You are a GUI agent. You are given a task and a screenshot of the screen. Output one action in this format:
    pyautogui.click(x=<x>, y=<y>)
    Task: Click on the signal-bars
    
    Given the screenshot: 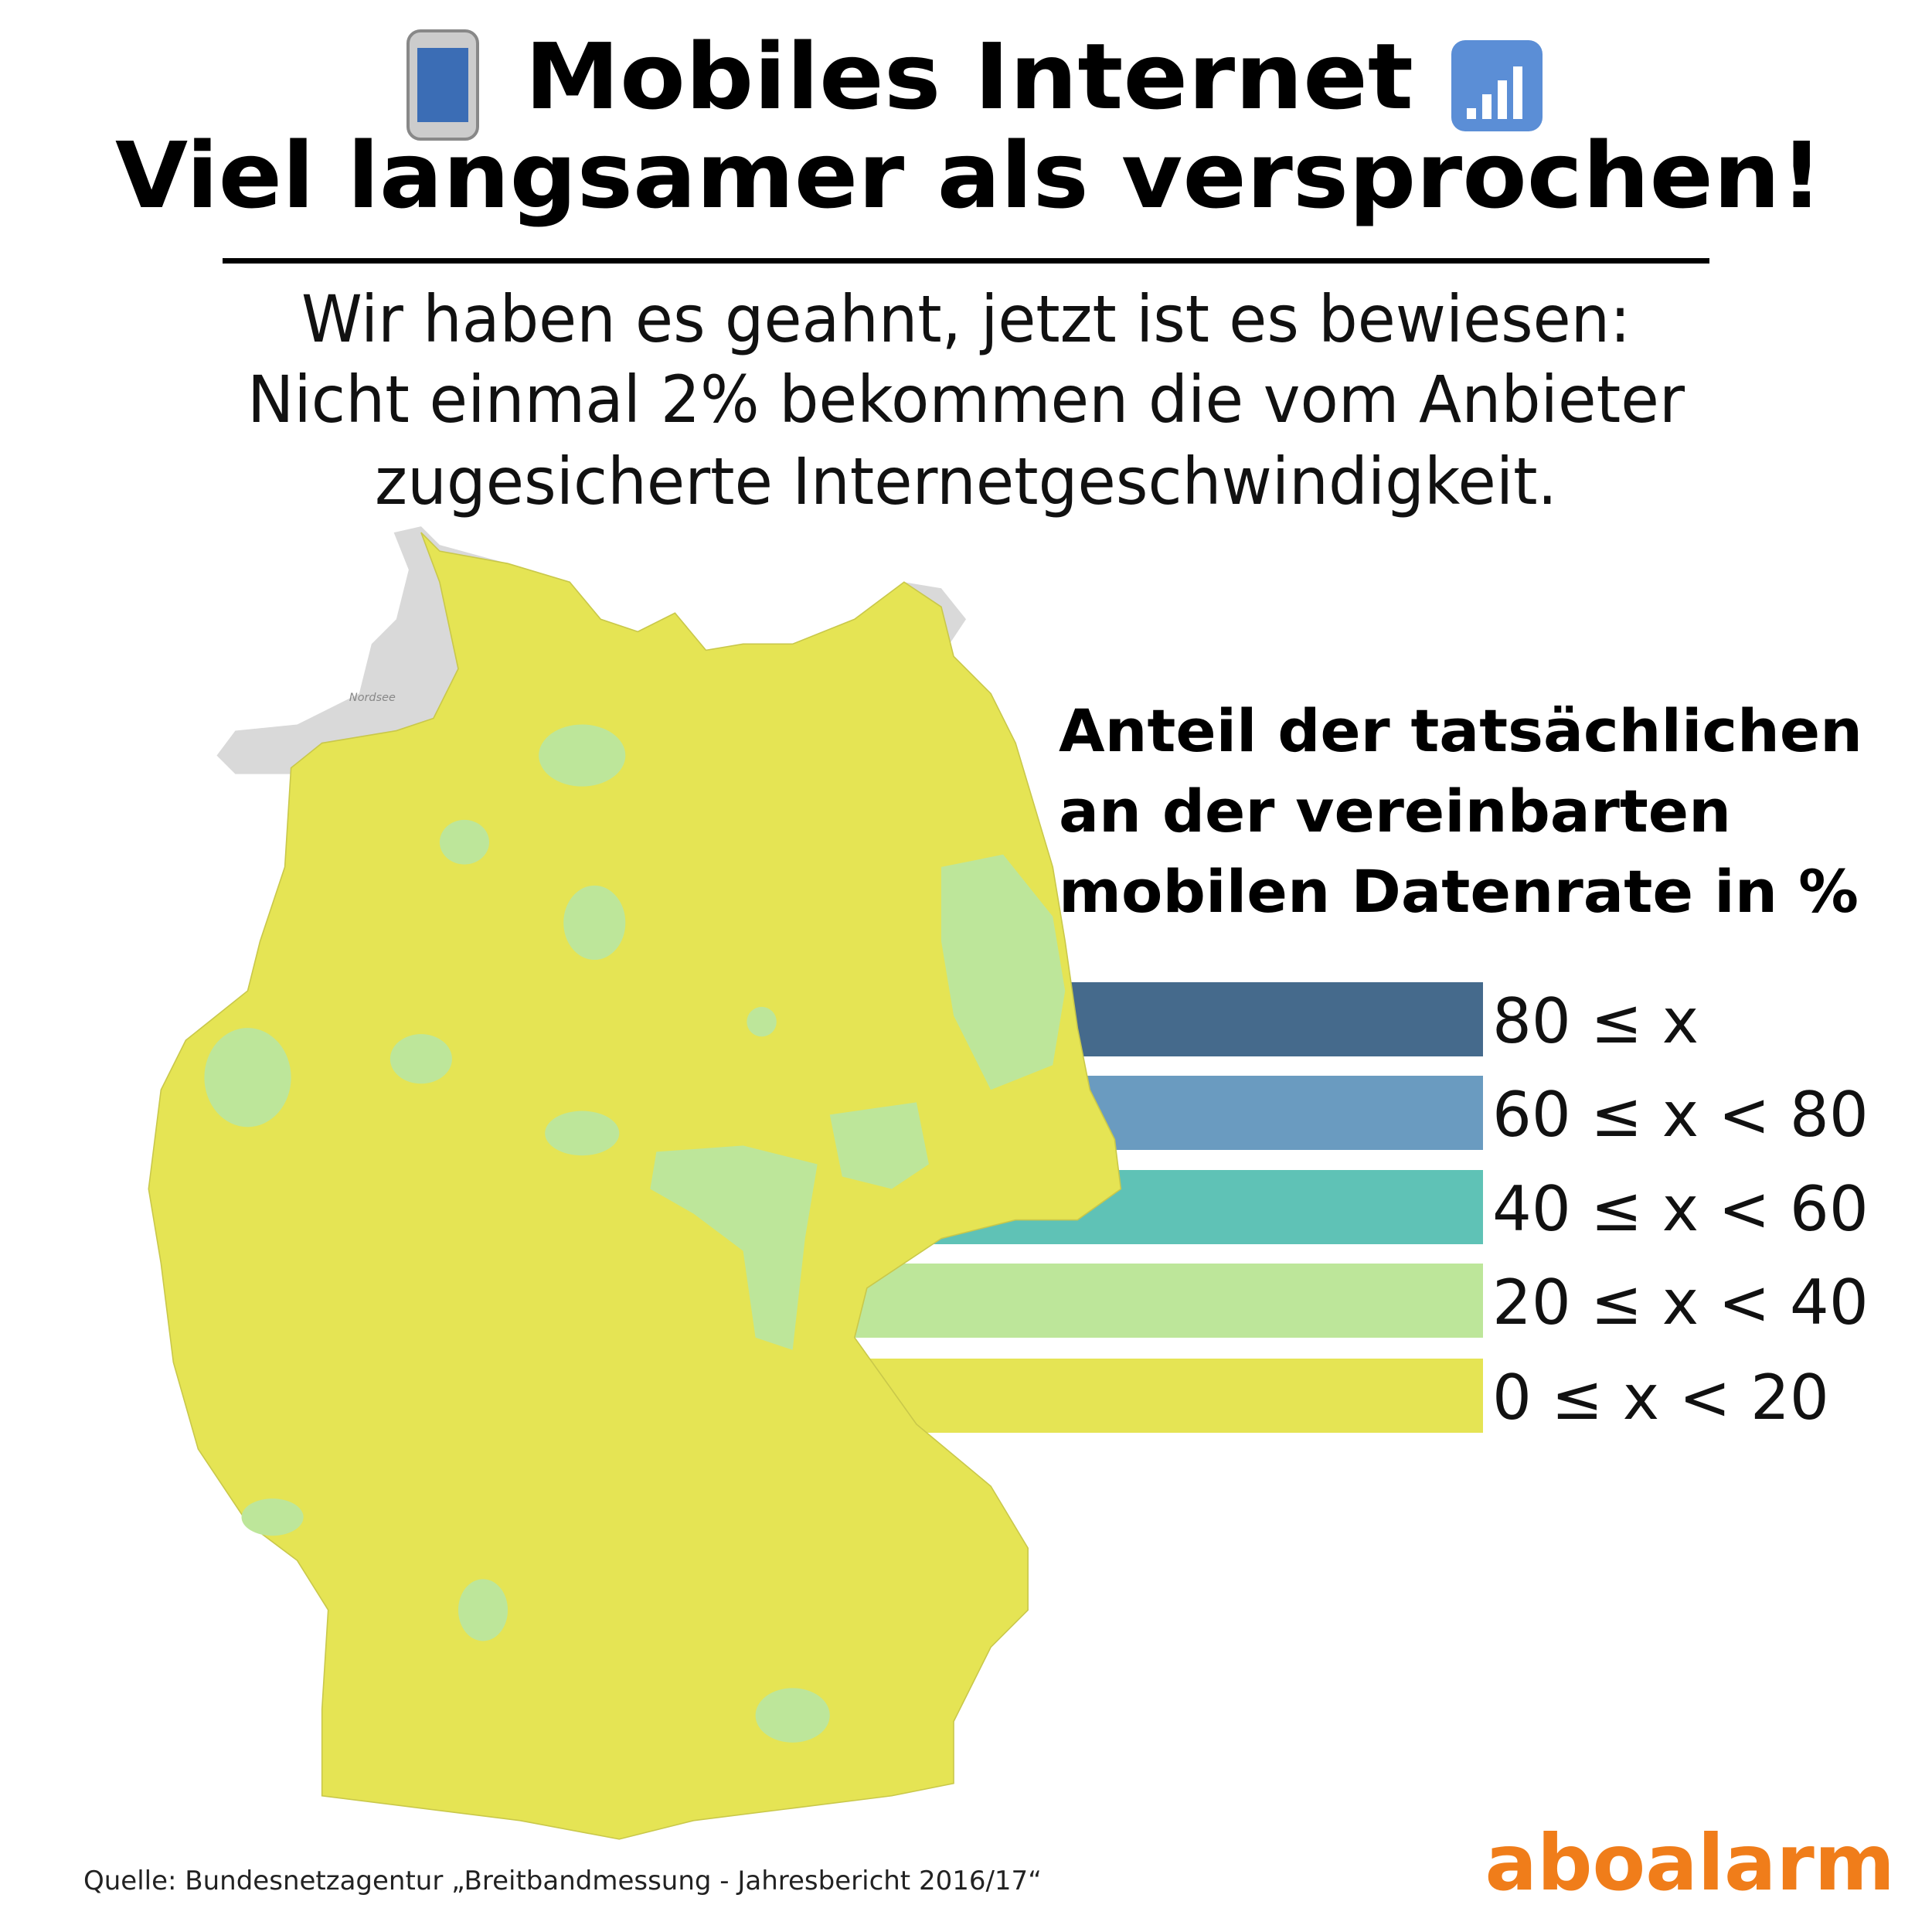 What is the action you would take?
    pyautogui.click(x=1495, y=93)
    